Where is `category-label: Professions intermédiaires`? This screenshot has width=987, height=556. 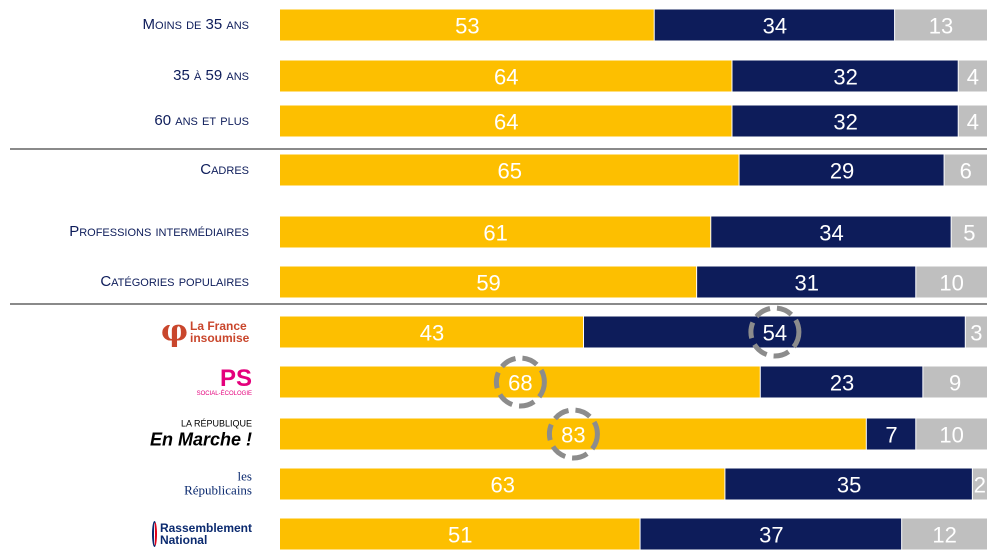 category-label: Professions intermédiaires is located at coordinates (159, 231).